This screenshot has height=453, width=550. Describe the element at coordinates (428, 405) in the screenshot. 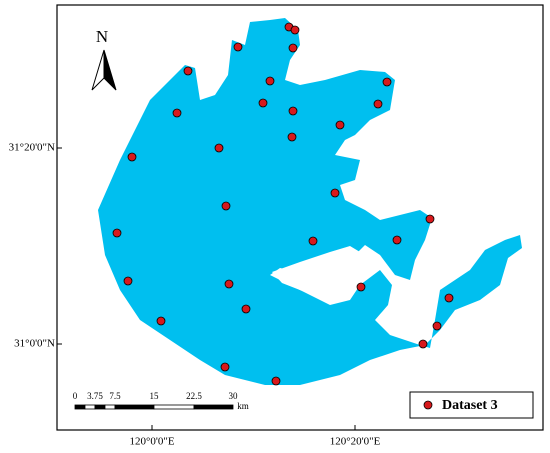

I see `legend-marker` at that location.